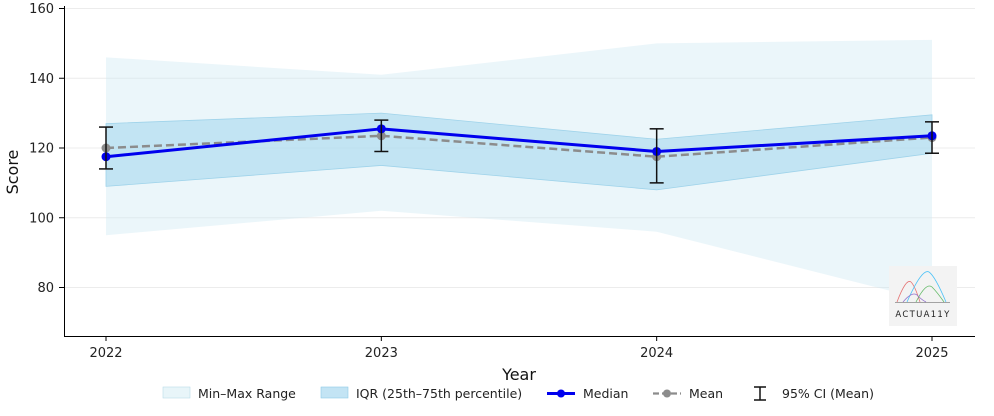 This screenshot has height=416, width=994. I want to click on watermark-text: ACTUA11Y, so click(922, 315).